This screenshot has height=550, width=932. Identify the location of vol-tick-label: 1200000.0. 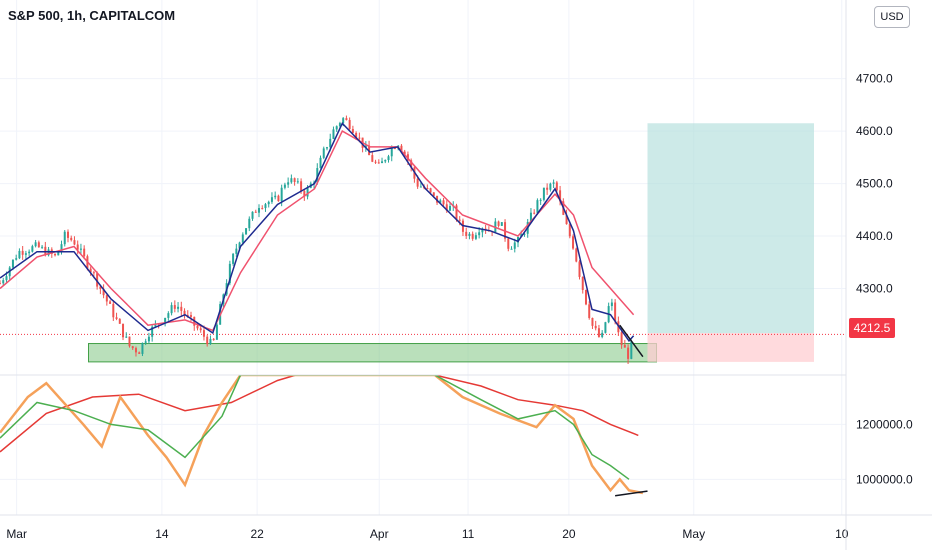
(884, 424).